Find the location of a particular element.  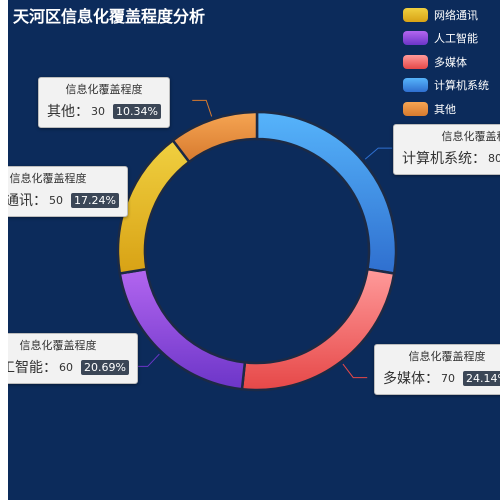

legend-item-3: 多媒体 is located at coordinates (446, 62).